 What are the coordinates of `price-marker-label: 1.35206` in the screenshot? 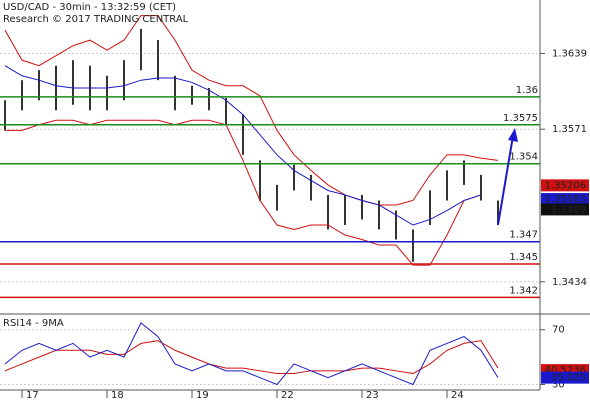 It's located at (565, 185).